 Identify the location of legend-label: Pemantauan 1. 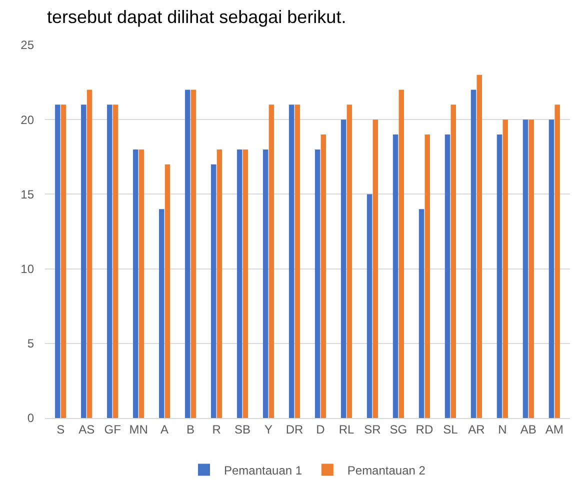
(263, 470).